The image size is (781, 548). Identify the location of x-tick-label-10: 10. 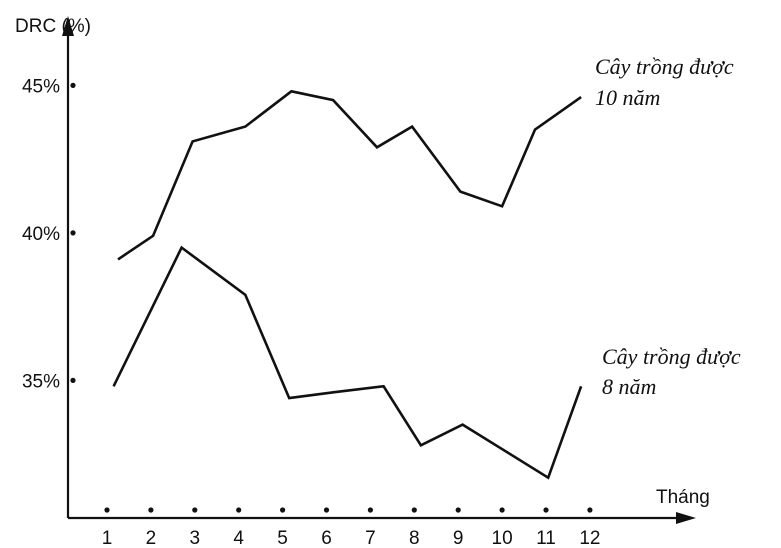
(502, 538).